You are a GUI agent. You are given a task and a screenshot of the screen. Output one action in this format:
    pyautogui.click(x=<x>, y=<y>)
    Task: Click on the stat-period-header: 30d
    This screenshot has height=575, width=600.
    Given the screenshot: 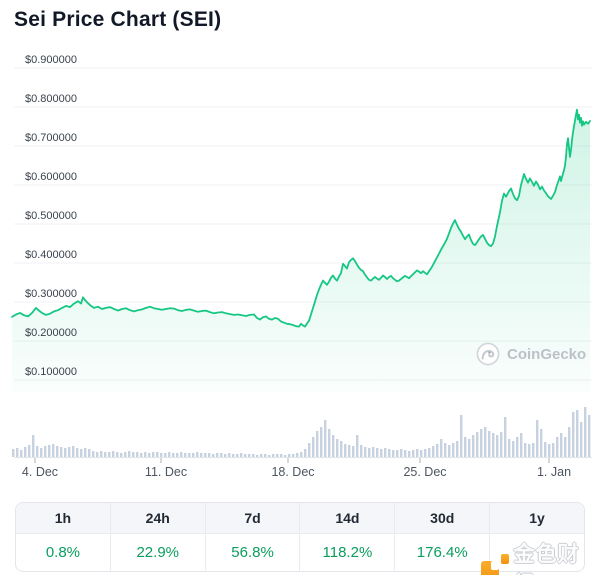 What is the action you would take?
    pyautogui.click(x=442, y=518)
    